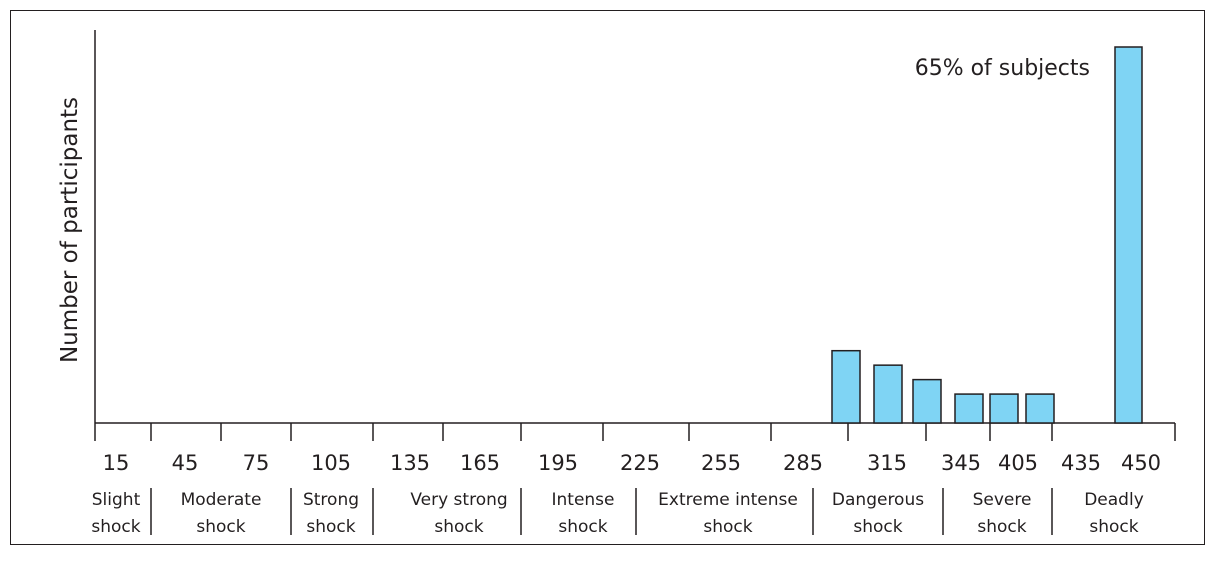 The height and width of the screenshot is (561, 1219). I want to click on x-tick-label: 225, so click(640, 463).